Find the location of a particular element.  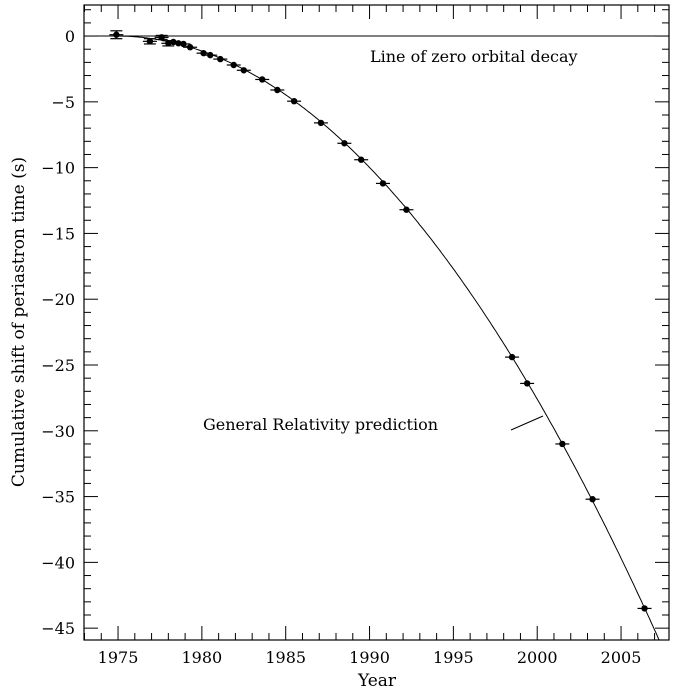

y-tick-label: −10 is located at coordinates (58, 168).